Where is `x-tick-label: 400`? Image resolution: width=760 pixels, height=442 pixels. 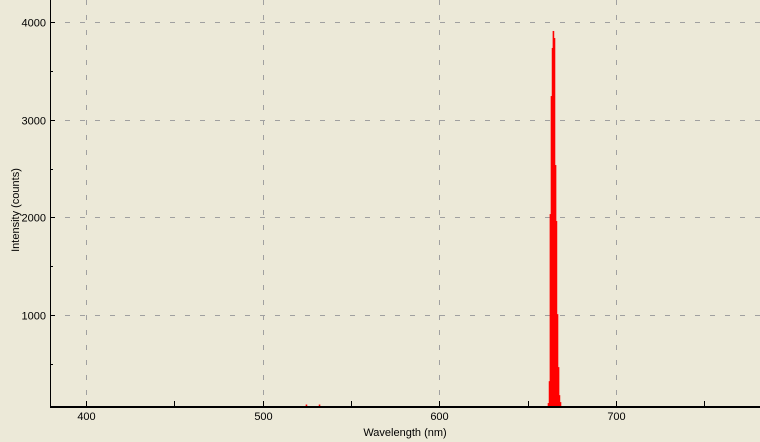
x-tick-label: 400 is located at coordinates (86, 417).